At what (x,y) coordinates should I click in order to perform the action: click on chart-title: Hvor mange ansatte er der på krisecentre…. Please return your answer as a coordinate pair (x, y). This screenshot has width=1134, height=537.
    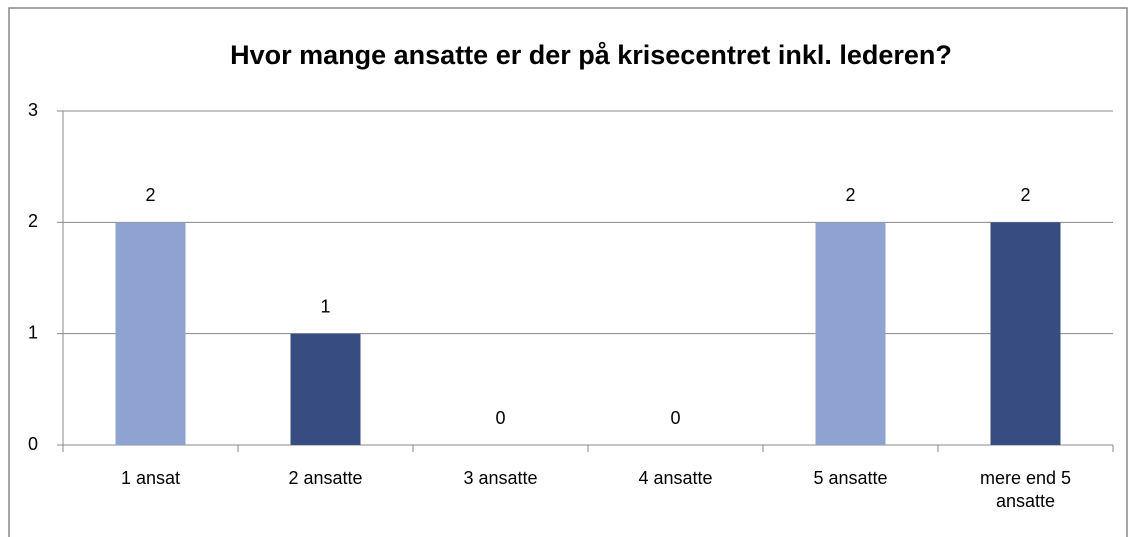
    Looking at the image, I should click on (591, 55).